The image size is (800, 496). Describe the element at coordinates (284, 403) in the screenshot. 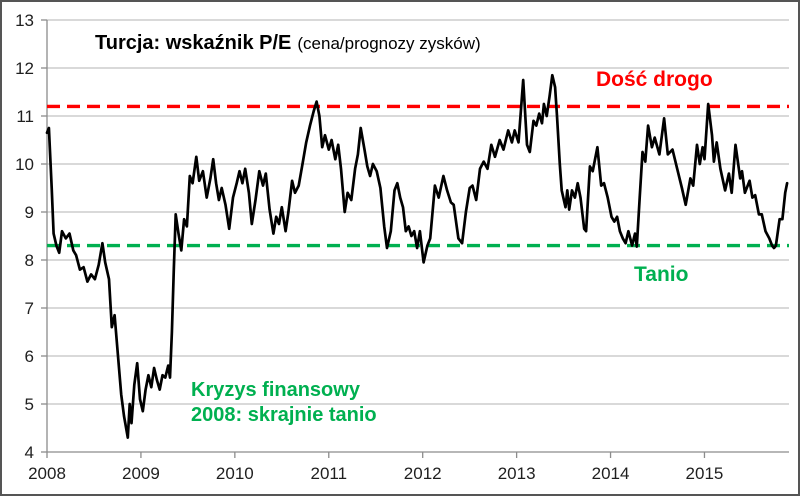

I see `annotation-crisis: Kryzys finansowy 2008: skrajnie tanio` at that location.